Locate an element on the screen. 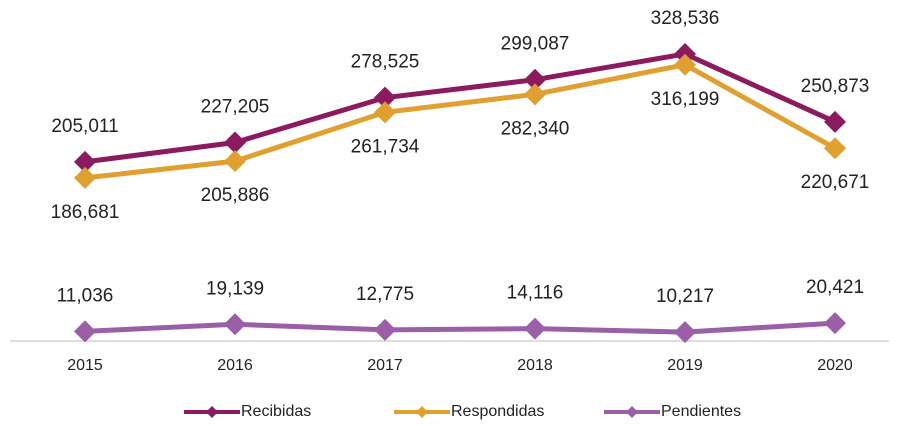 The width and height of the screenshot is (899, 426). data-label: 328,536 is located at coordinates (685, 18).